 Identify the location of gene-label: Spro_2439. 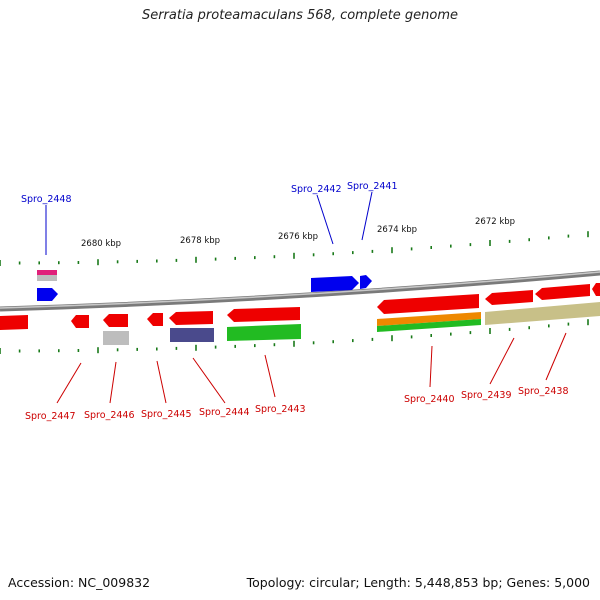
(486, 395).